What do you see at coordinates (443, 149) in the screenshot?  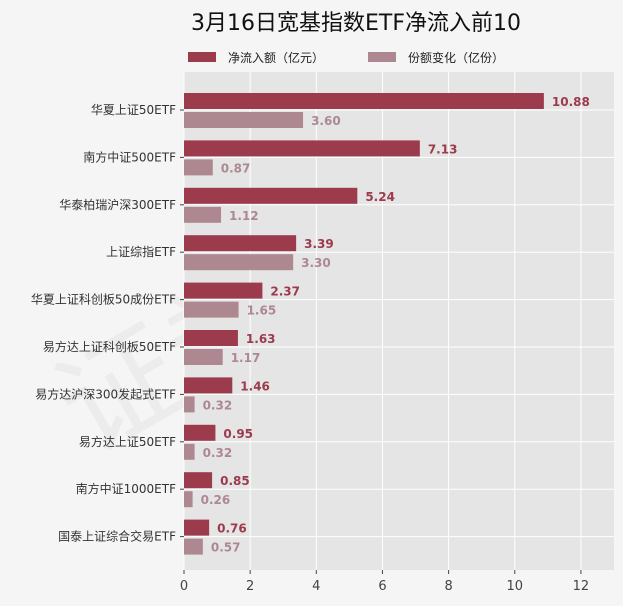 I see `data-label: 7.13` at bounding box center [443, 149].